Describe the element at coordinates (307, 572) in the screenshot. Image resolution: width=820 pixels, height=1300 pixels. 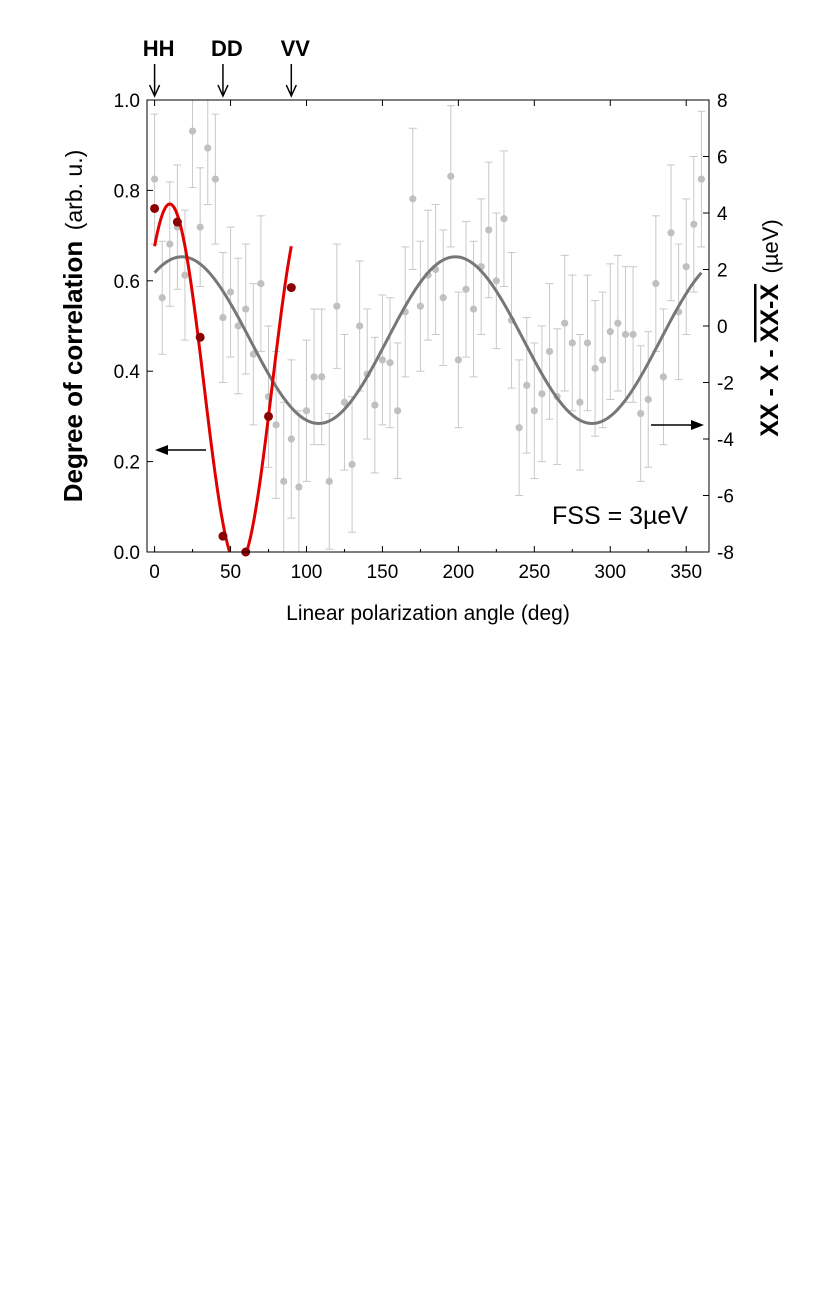
I see `x-tick-label: 100` at that location.